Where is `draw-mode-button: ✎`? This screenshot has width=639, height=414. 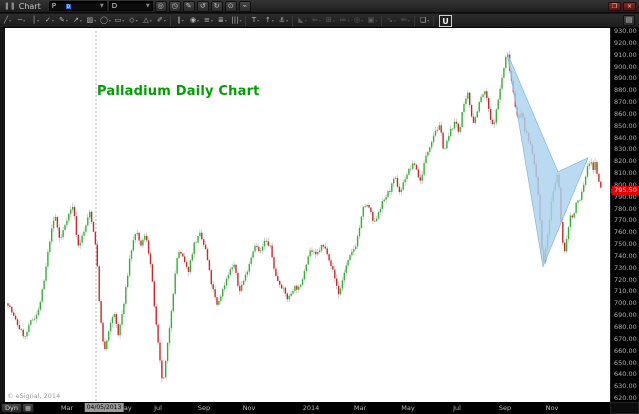 draw-mode-button: ✎ is located at coordinates (188, 6).